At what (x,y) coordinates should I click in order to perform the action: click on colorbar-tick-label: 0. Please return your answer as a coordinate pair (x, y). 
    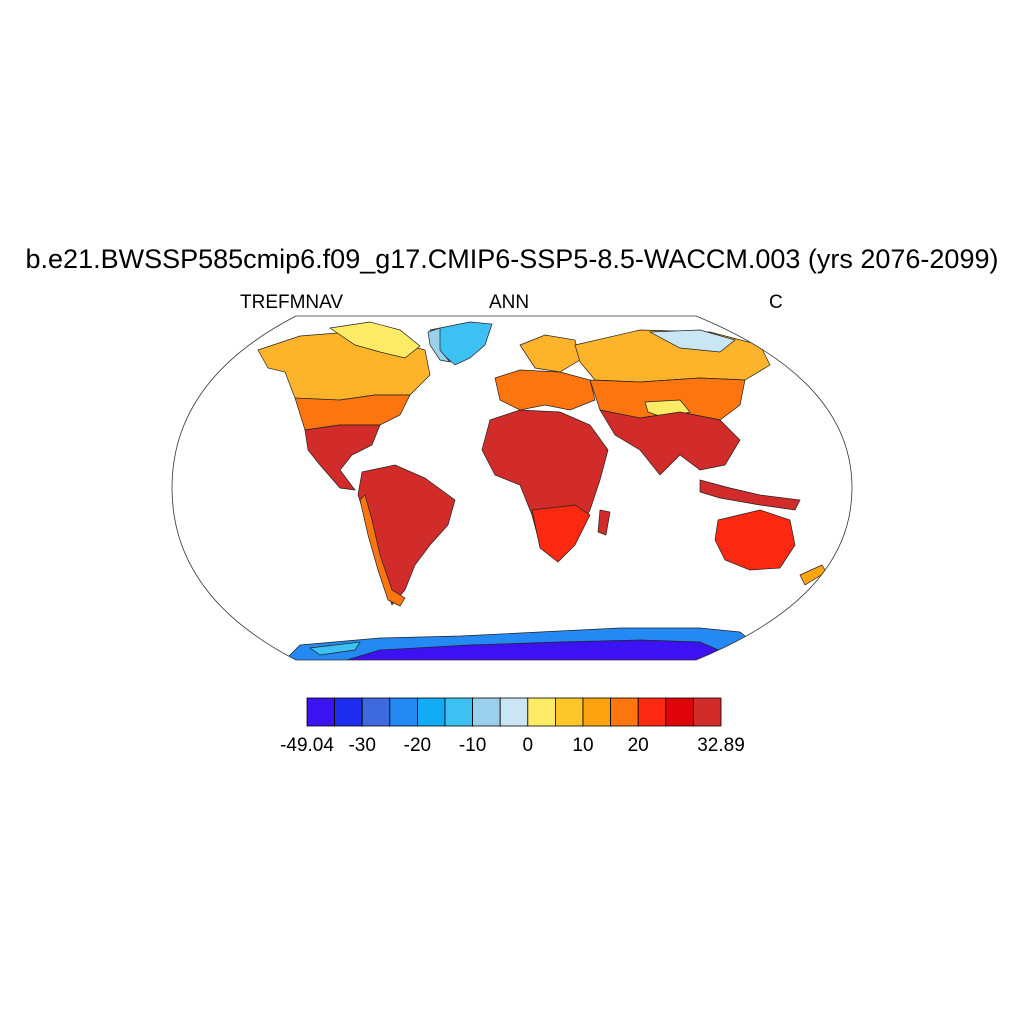
    Looking at the image, I should click on (528, 745).